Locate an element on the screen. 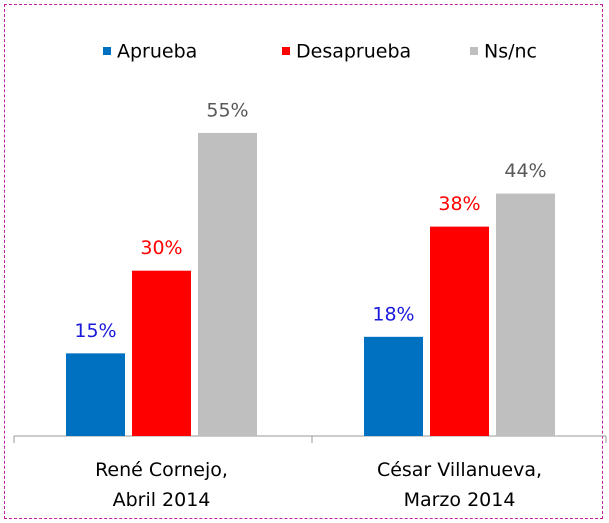 The image size is (609, 523). legend-label: Aprueba is located at coordinates (157, 52).